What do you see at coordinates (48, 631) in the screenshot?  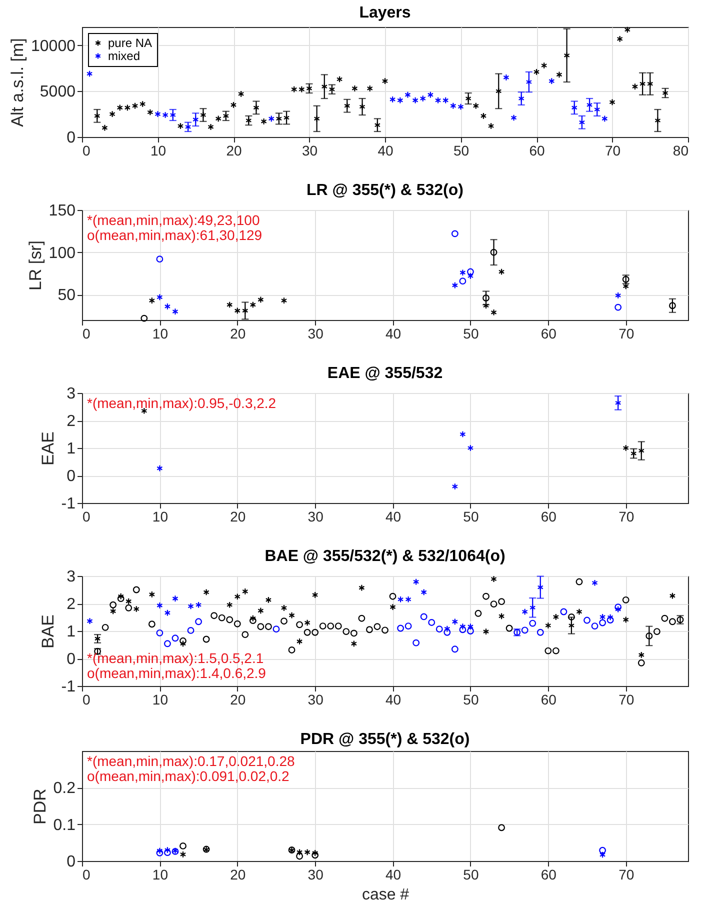 I see `y-axis-title: BAE` at bounding box center [48, 631].